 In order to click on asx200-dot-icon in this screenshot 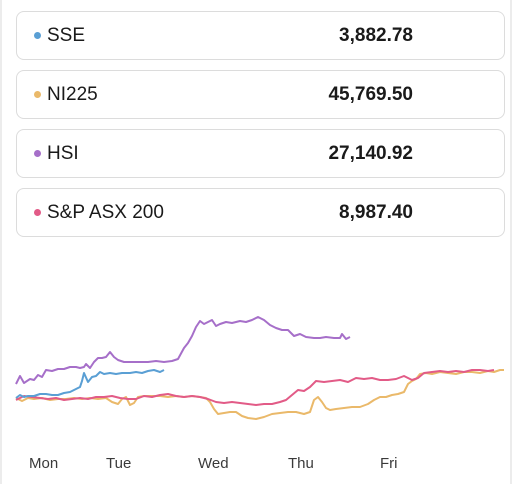, I will do `click(37, 212)`.